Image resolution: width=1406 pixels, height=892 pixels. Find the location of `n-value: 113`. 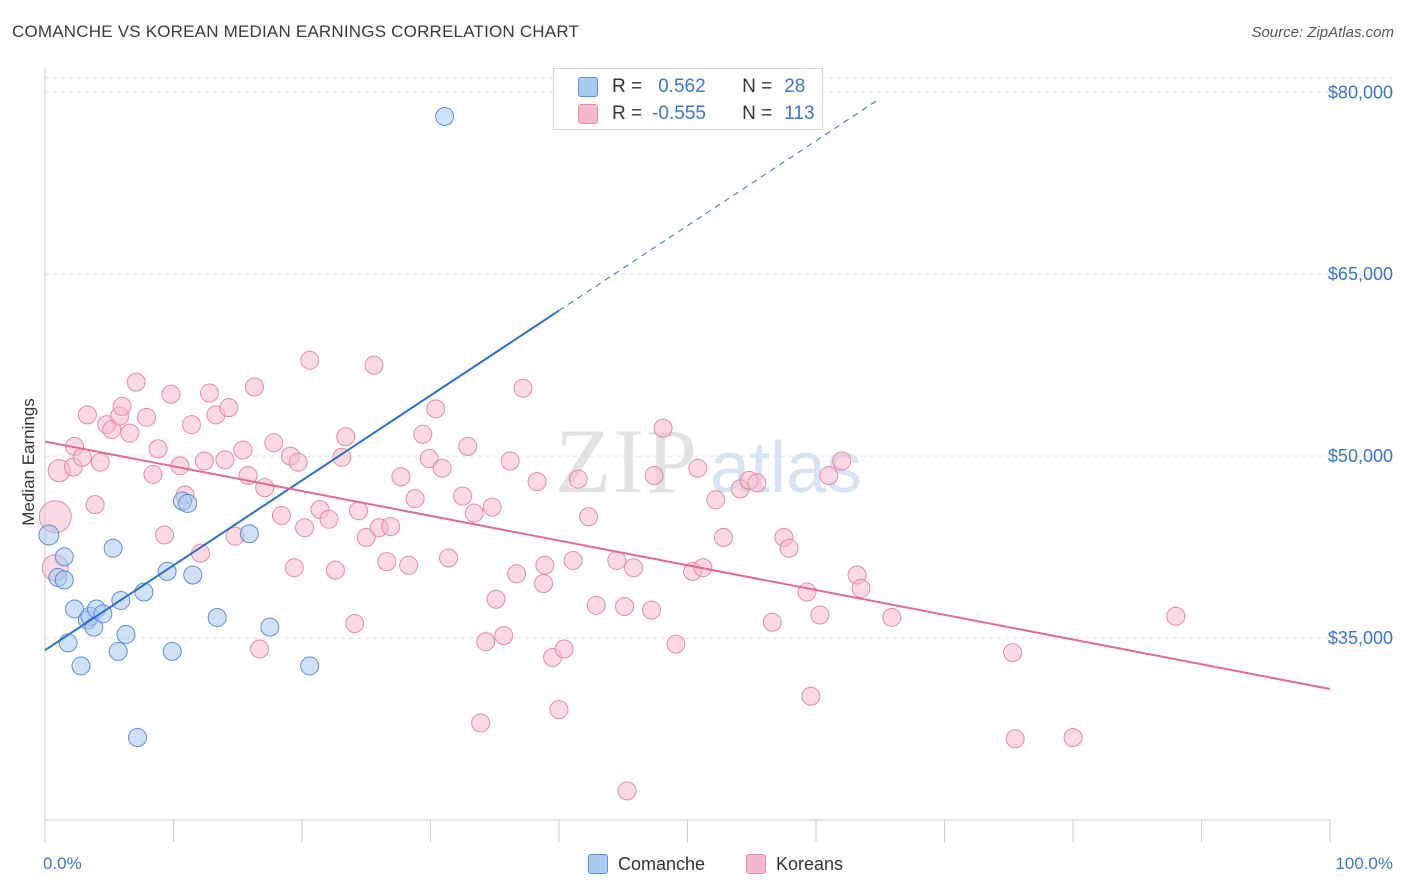

n-value: 113 is located at coordinates (799, 113).